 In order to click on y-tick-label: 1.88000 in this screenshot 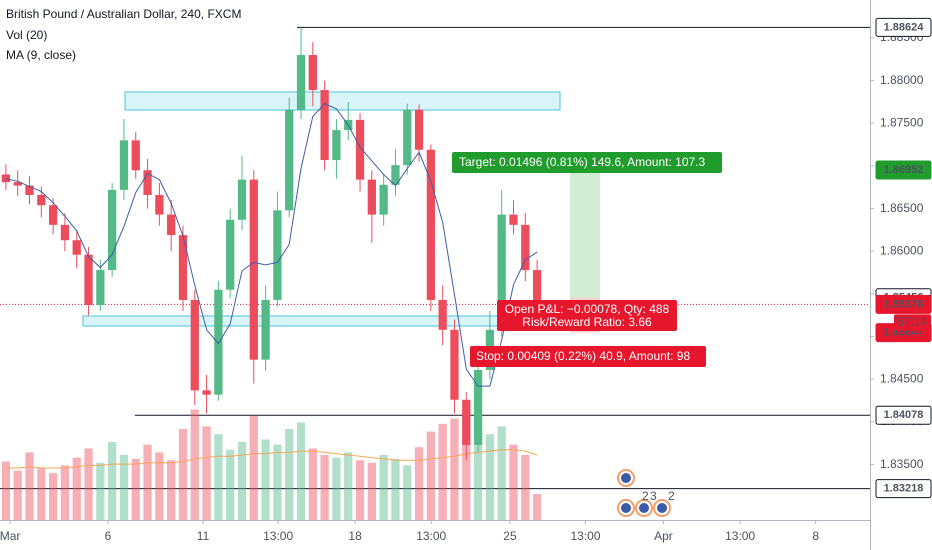, I will do `click(902, 80)`.